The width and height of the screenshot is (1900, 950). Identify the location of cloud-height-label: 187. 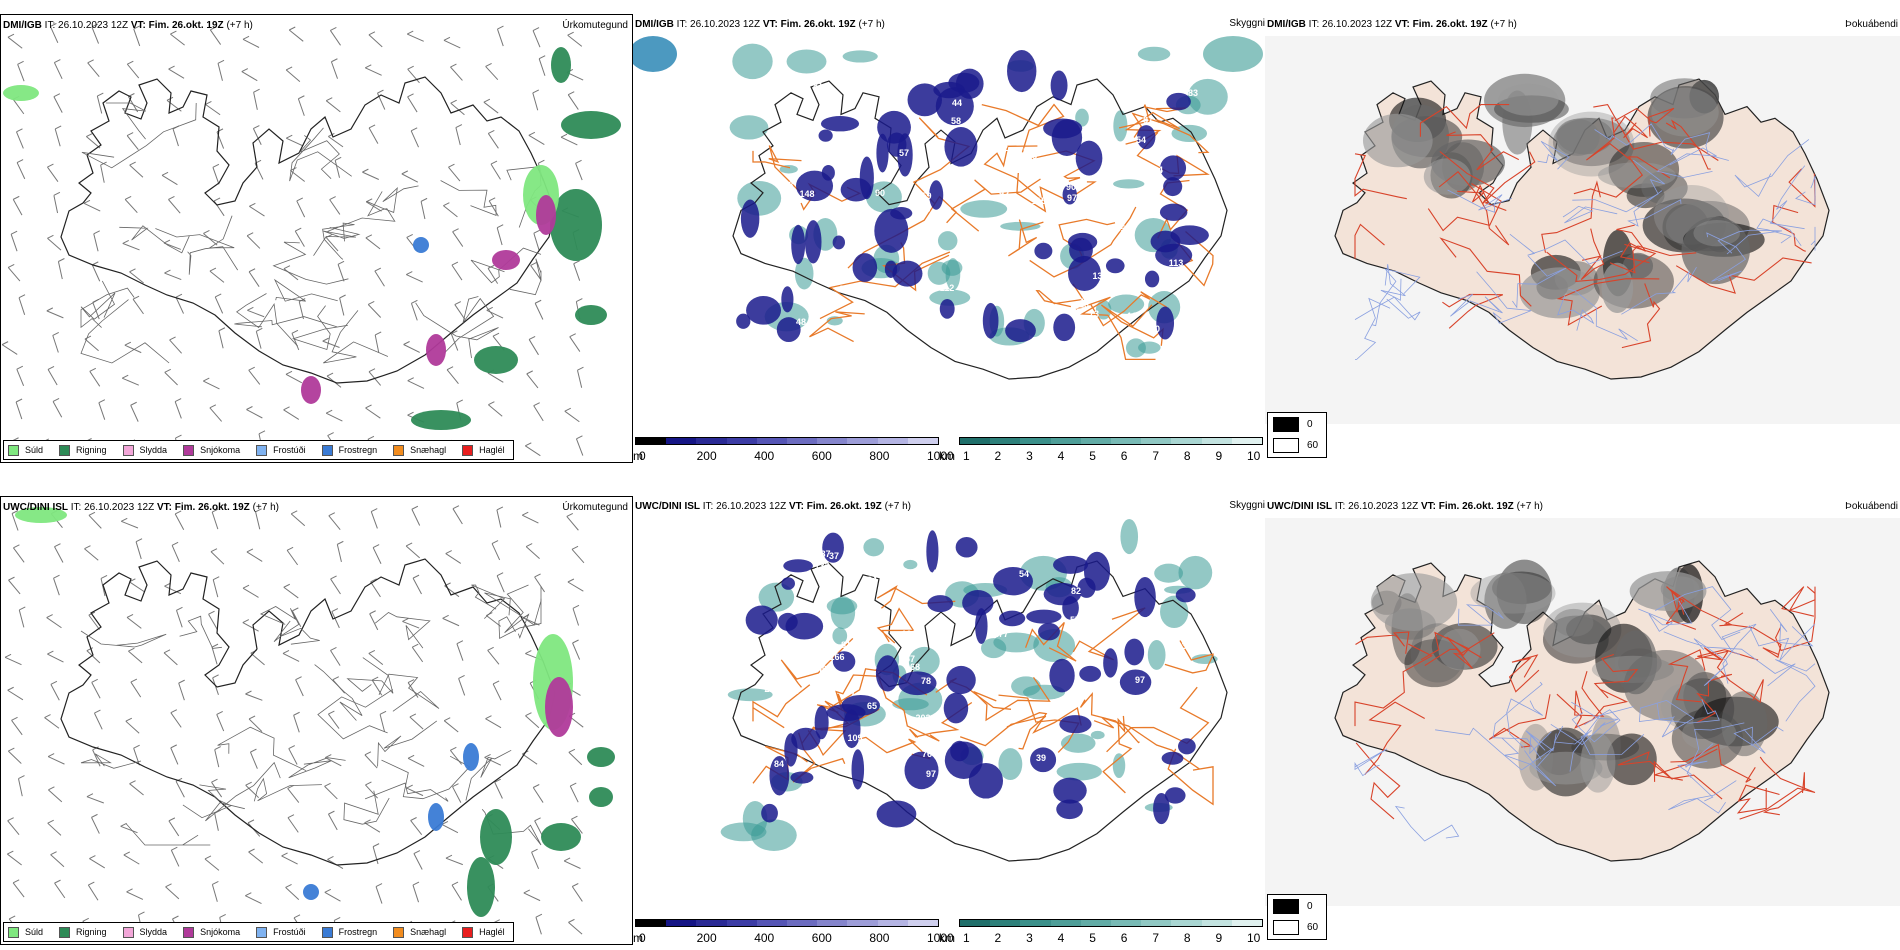
(822, 554).